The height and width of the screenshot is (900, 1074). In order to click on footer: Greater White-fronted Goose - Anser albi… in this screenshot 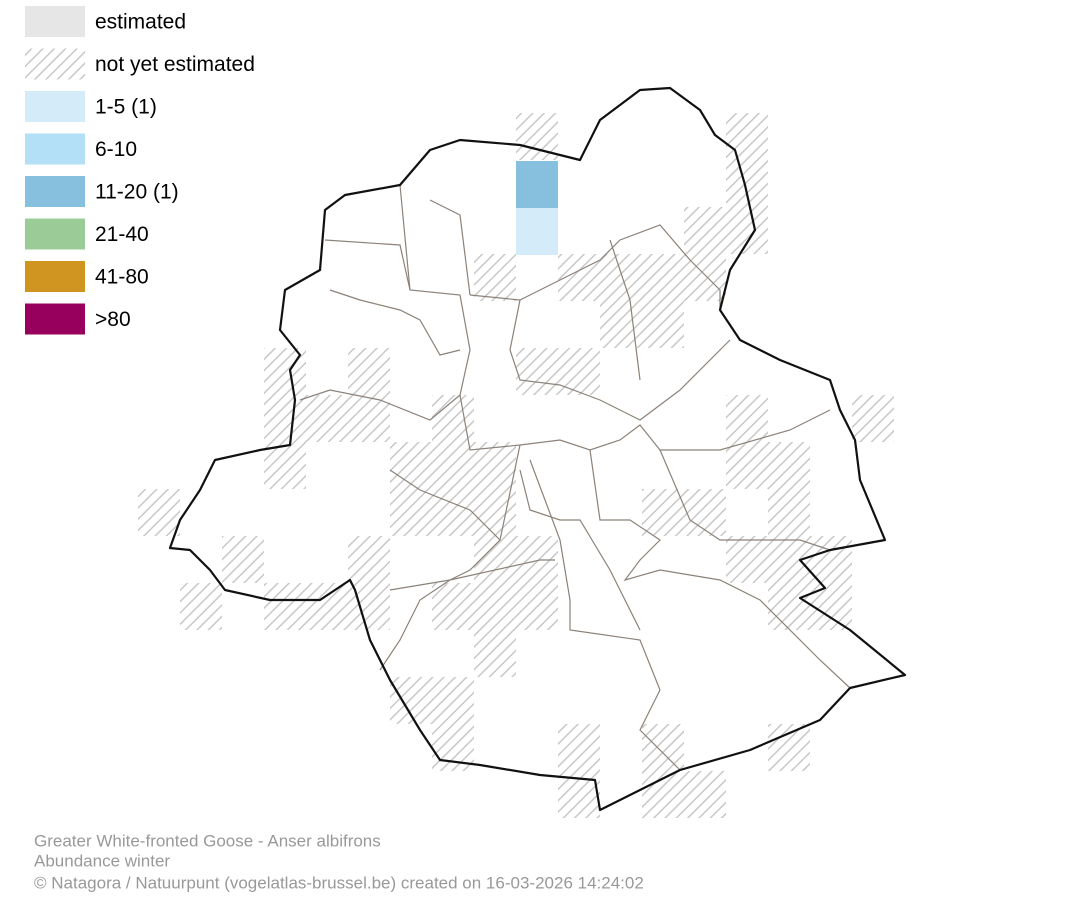, I will do `click(339, 861)`.